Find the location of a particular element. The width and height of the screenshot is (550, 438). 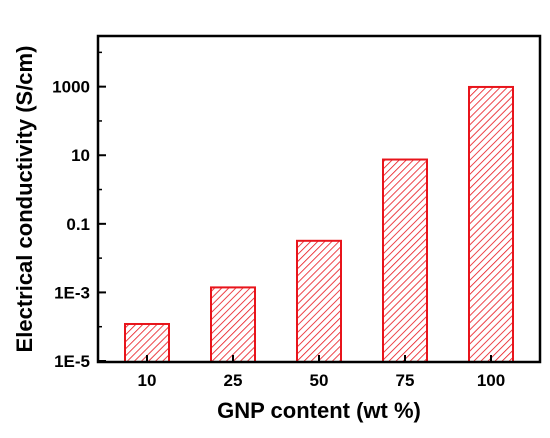

y-tick-label: 10 is located at coordinates (80, 155).